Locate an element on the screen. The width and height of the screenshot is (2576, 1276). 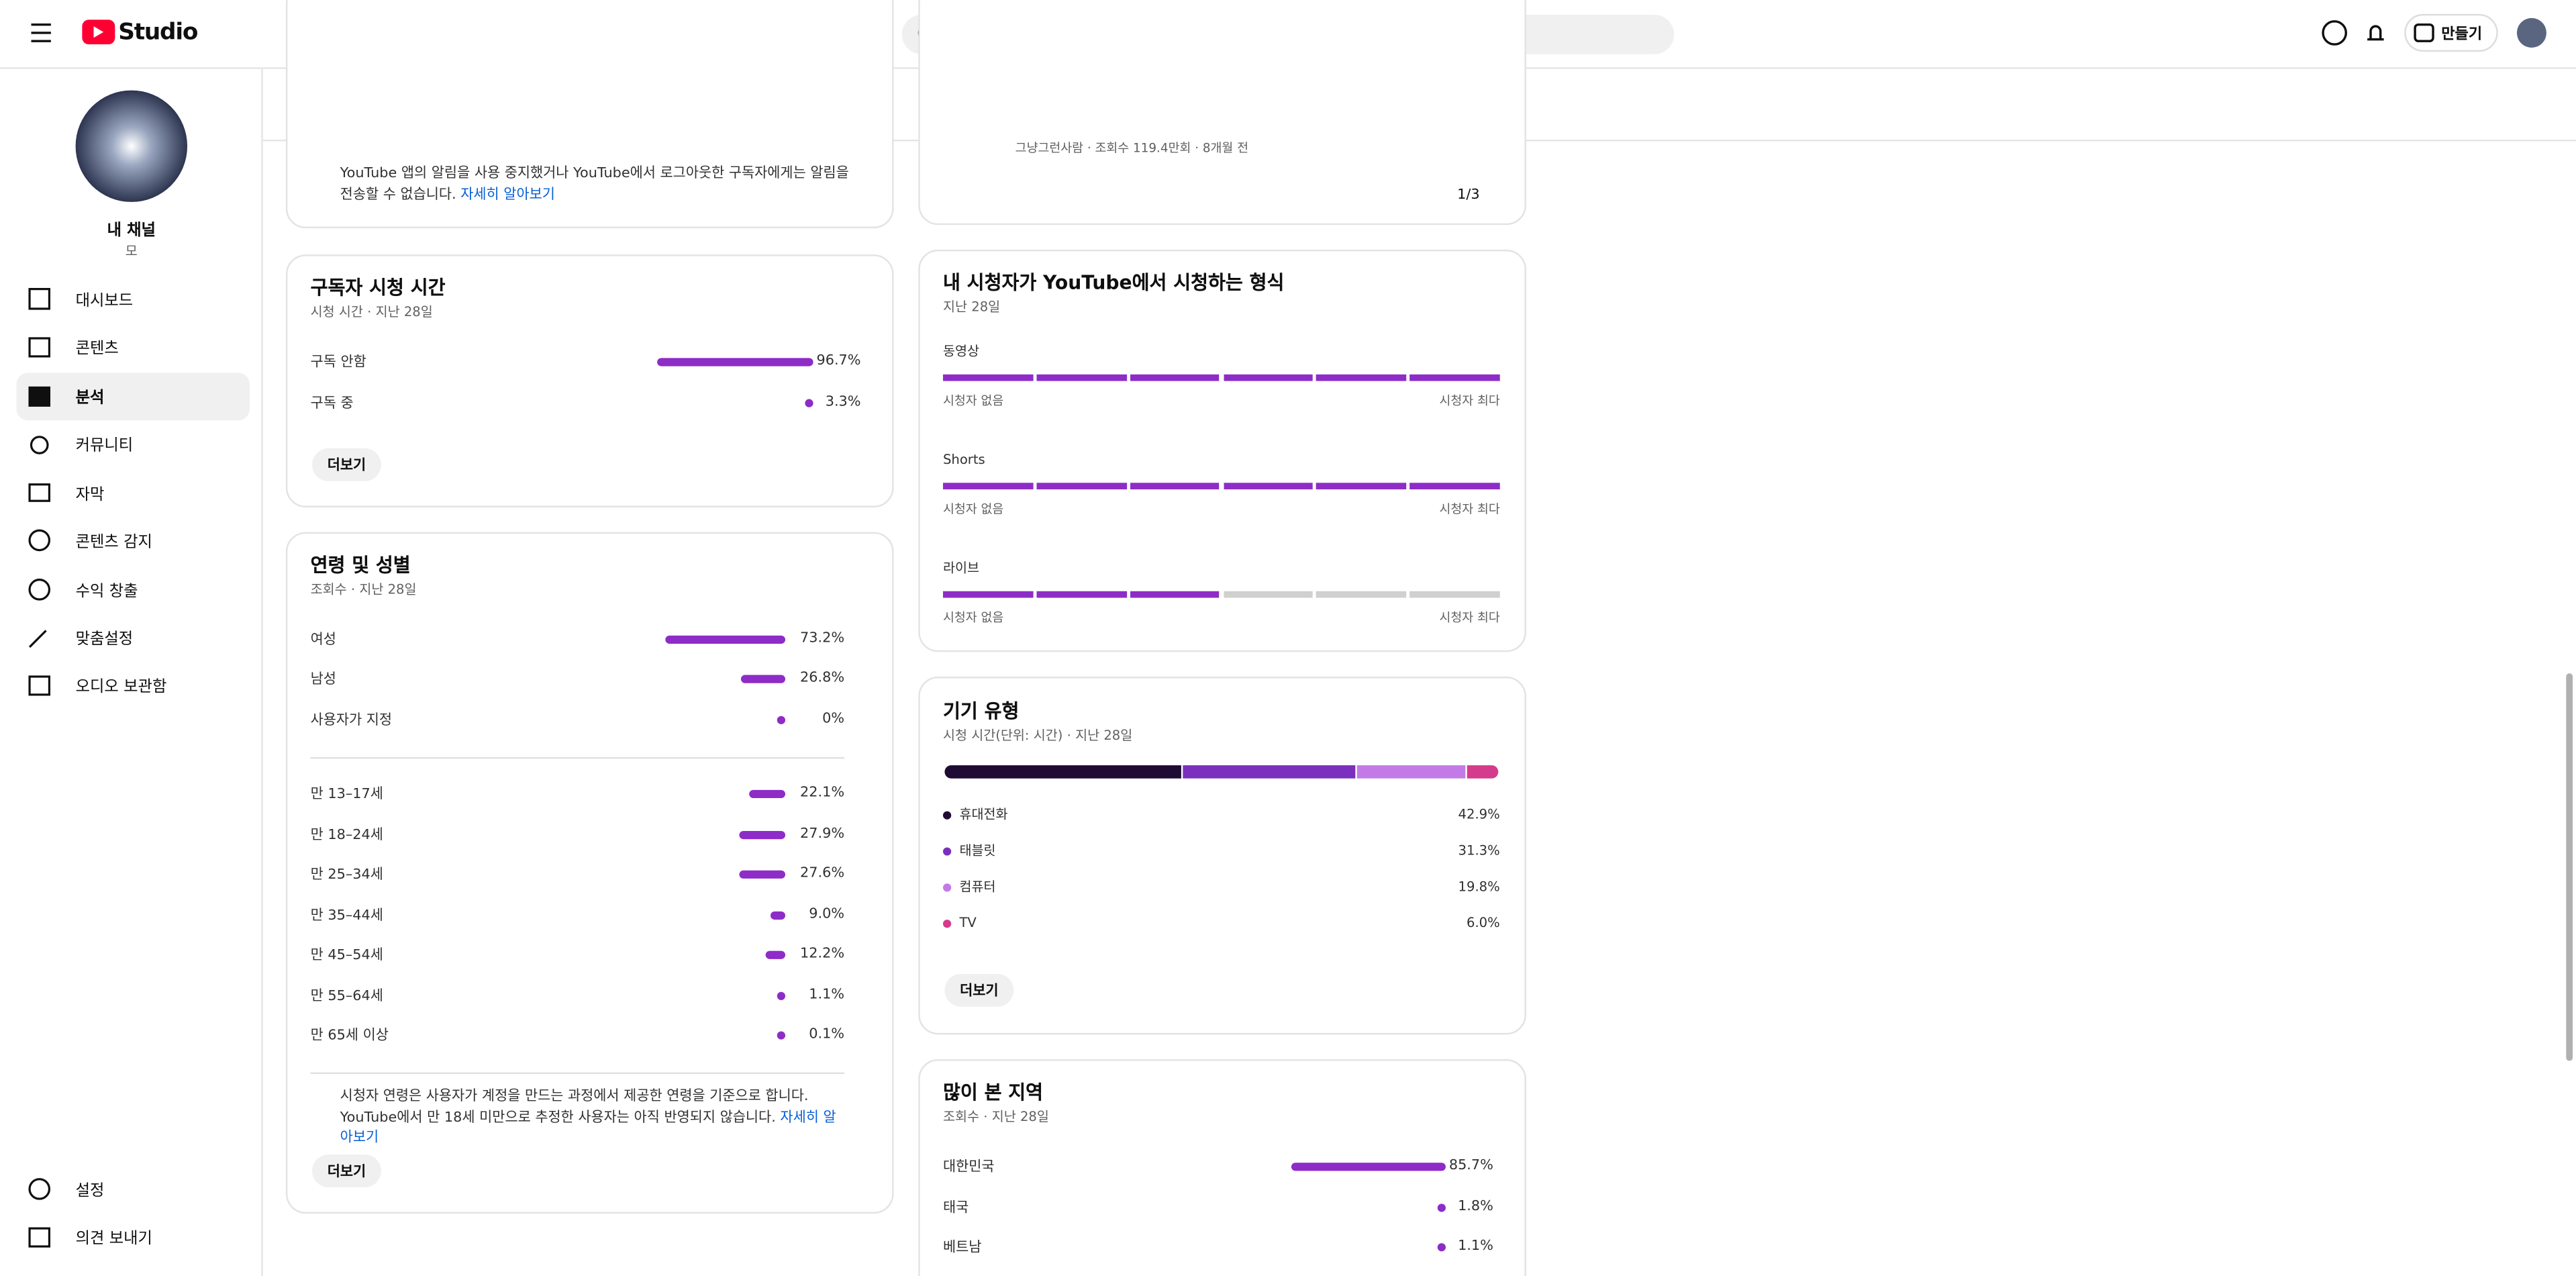
row-label: 동영상 is located at coordinates (961, 352).